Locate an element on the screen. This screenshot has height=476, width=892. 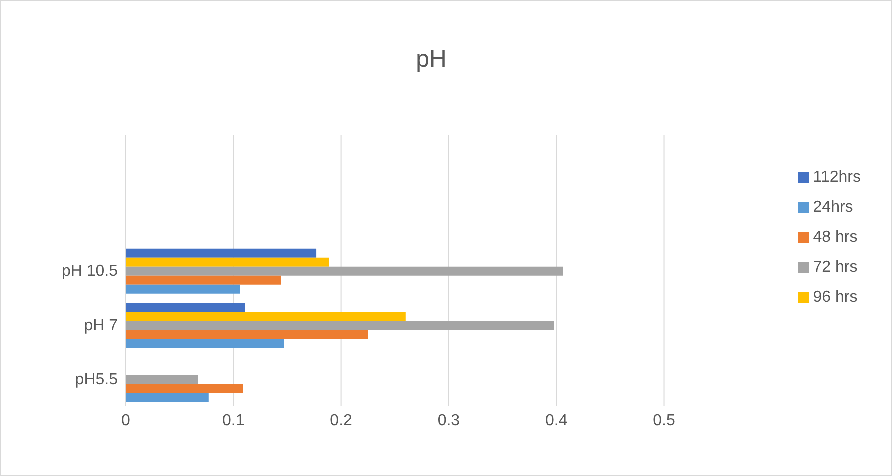
x-tick-label: 0.3 is located at coordinates (449, 421).